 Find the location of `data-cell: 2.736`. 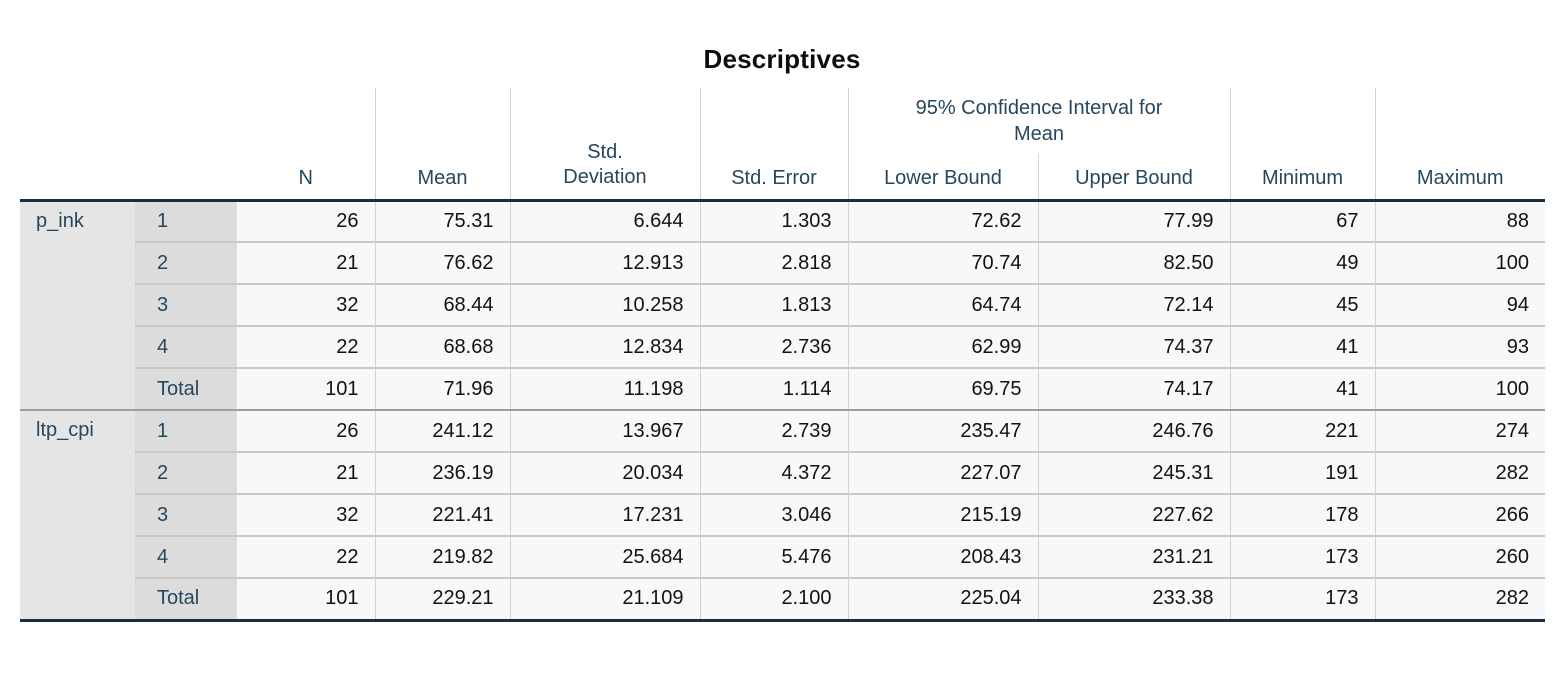

data-cell: 2.736 is located at coordinates (773, 346).